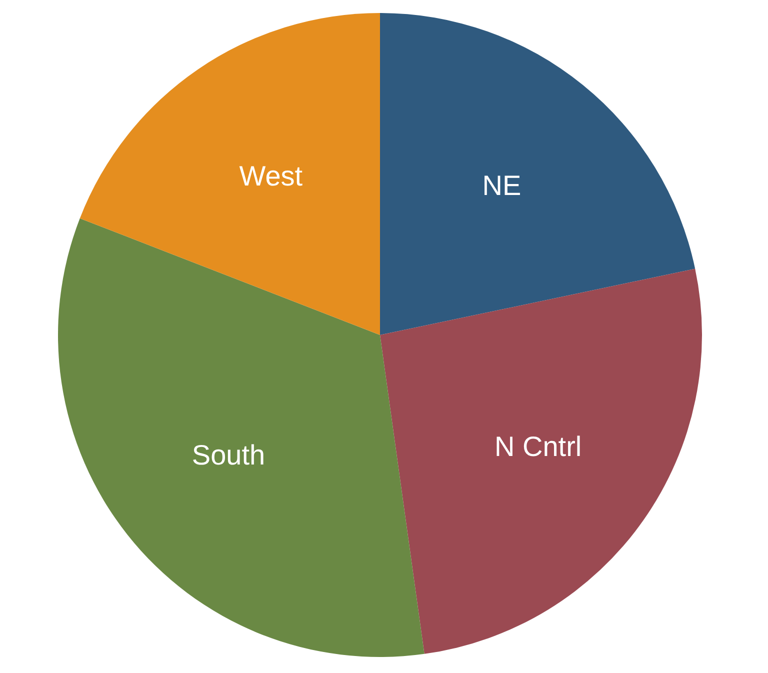  What do you see at coordinates (538, 446) in the screenshot?
I see `slice-label: N Cntrl` at bounding box center [538, 446].